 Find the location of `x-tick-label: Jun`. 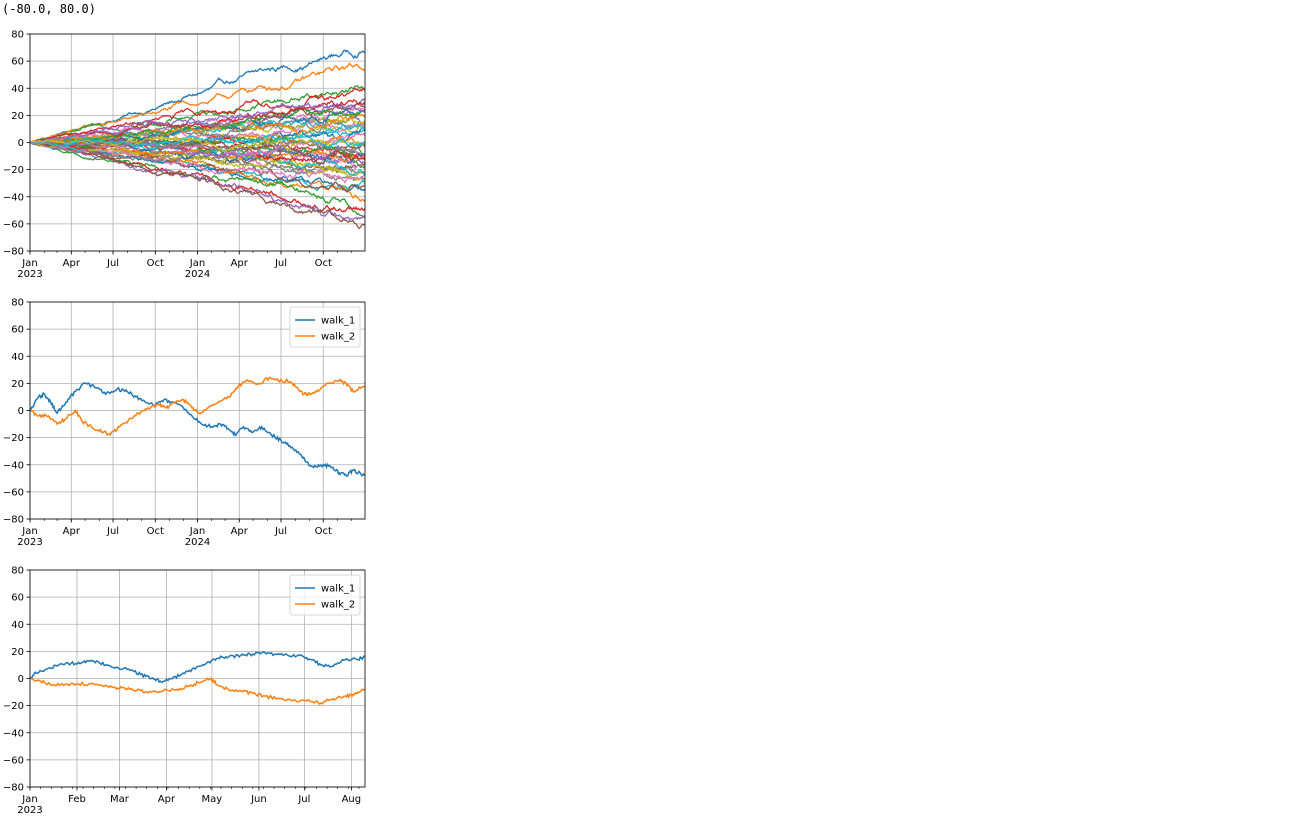

x-tick-label: Jun is located at coordinates (258, 799).